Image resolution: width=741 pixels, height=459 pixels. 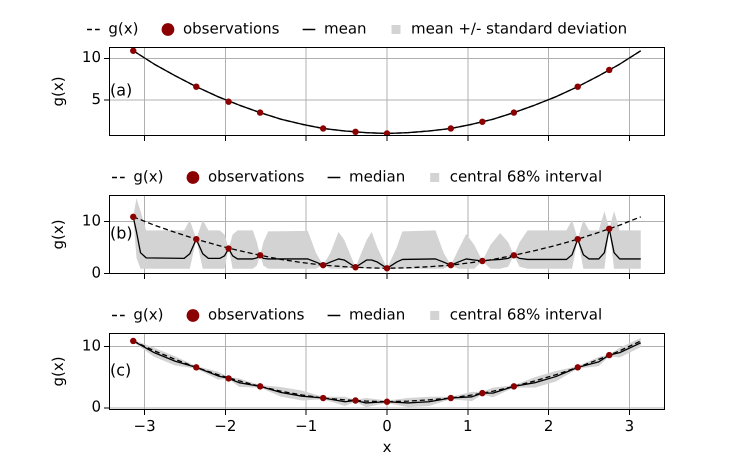 I want to click on x-tick-label: 0, so click(x=387, y=425).